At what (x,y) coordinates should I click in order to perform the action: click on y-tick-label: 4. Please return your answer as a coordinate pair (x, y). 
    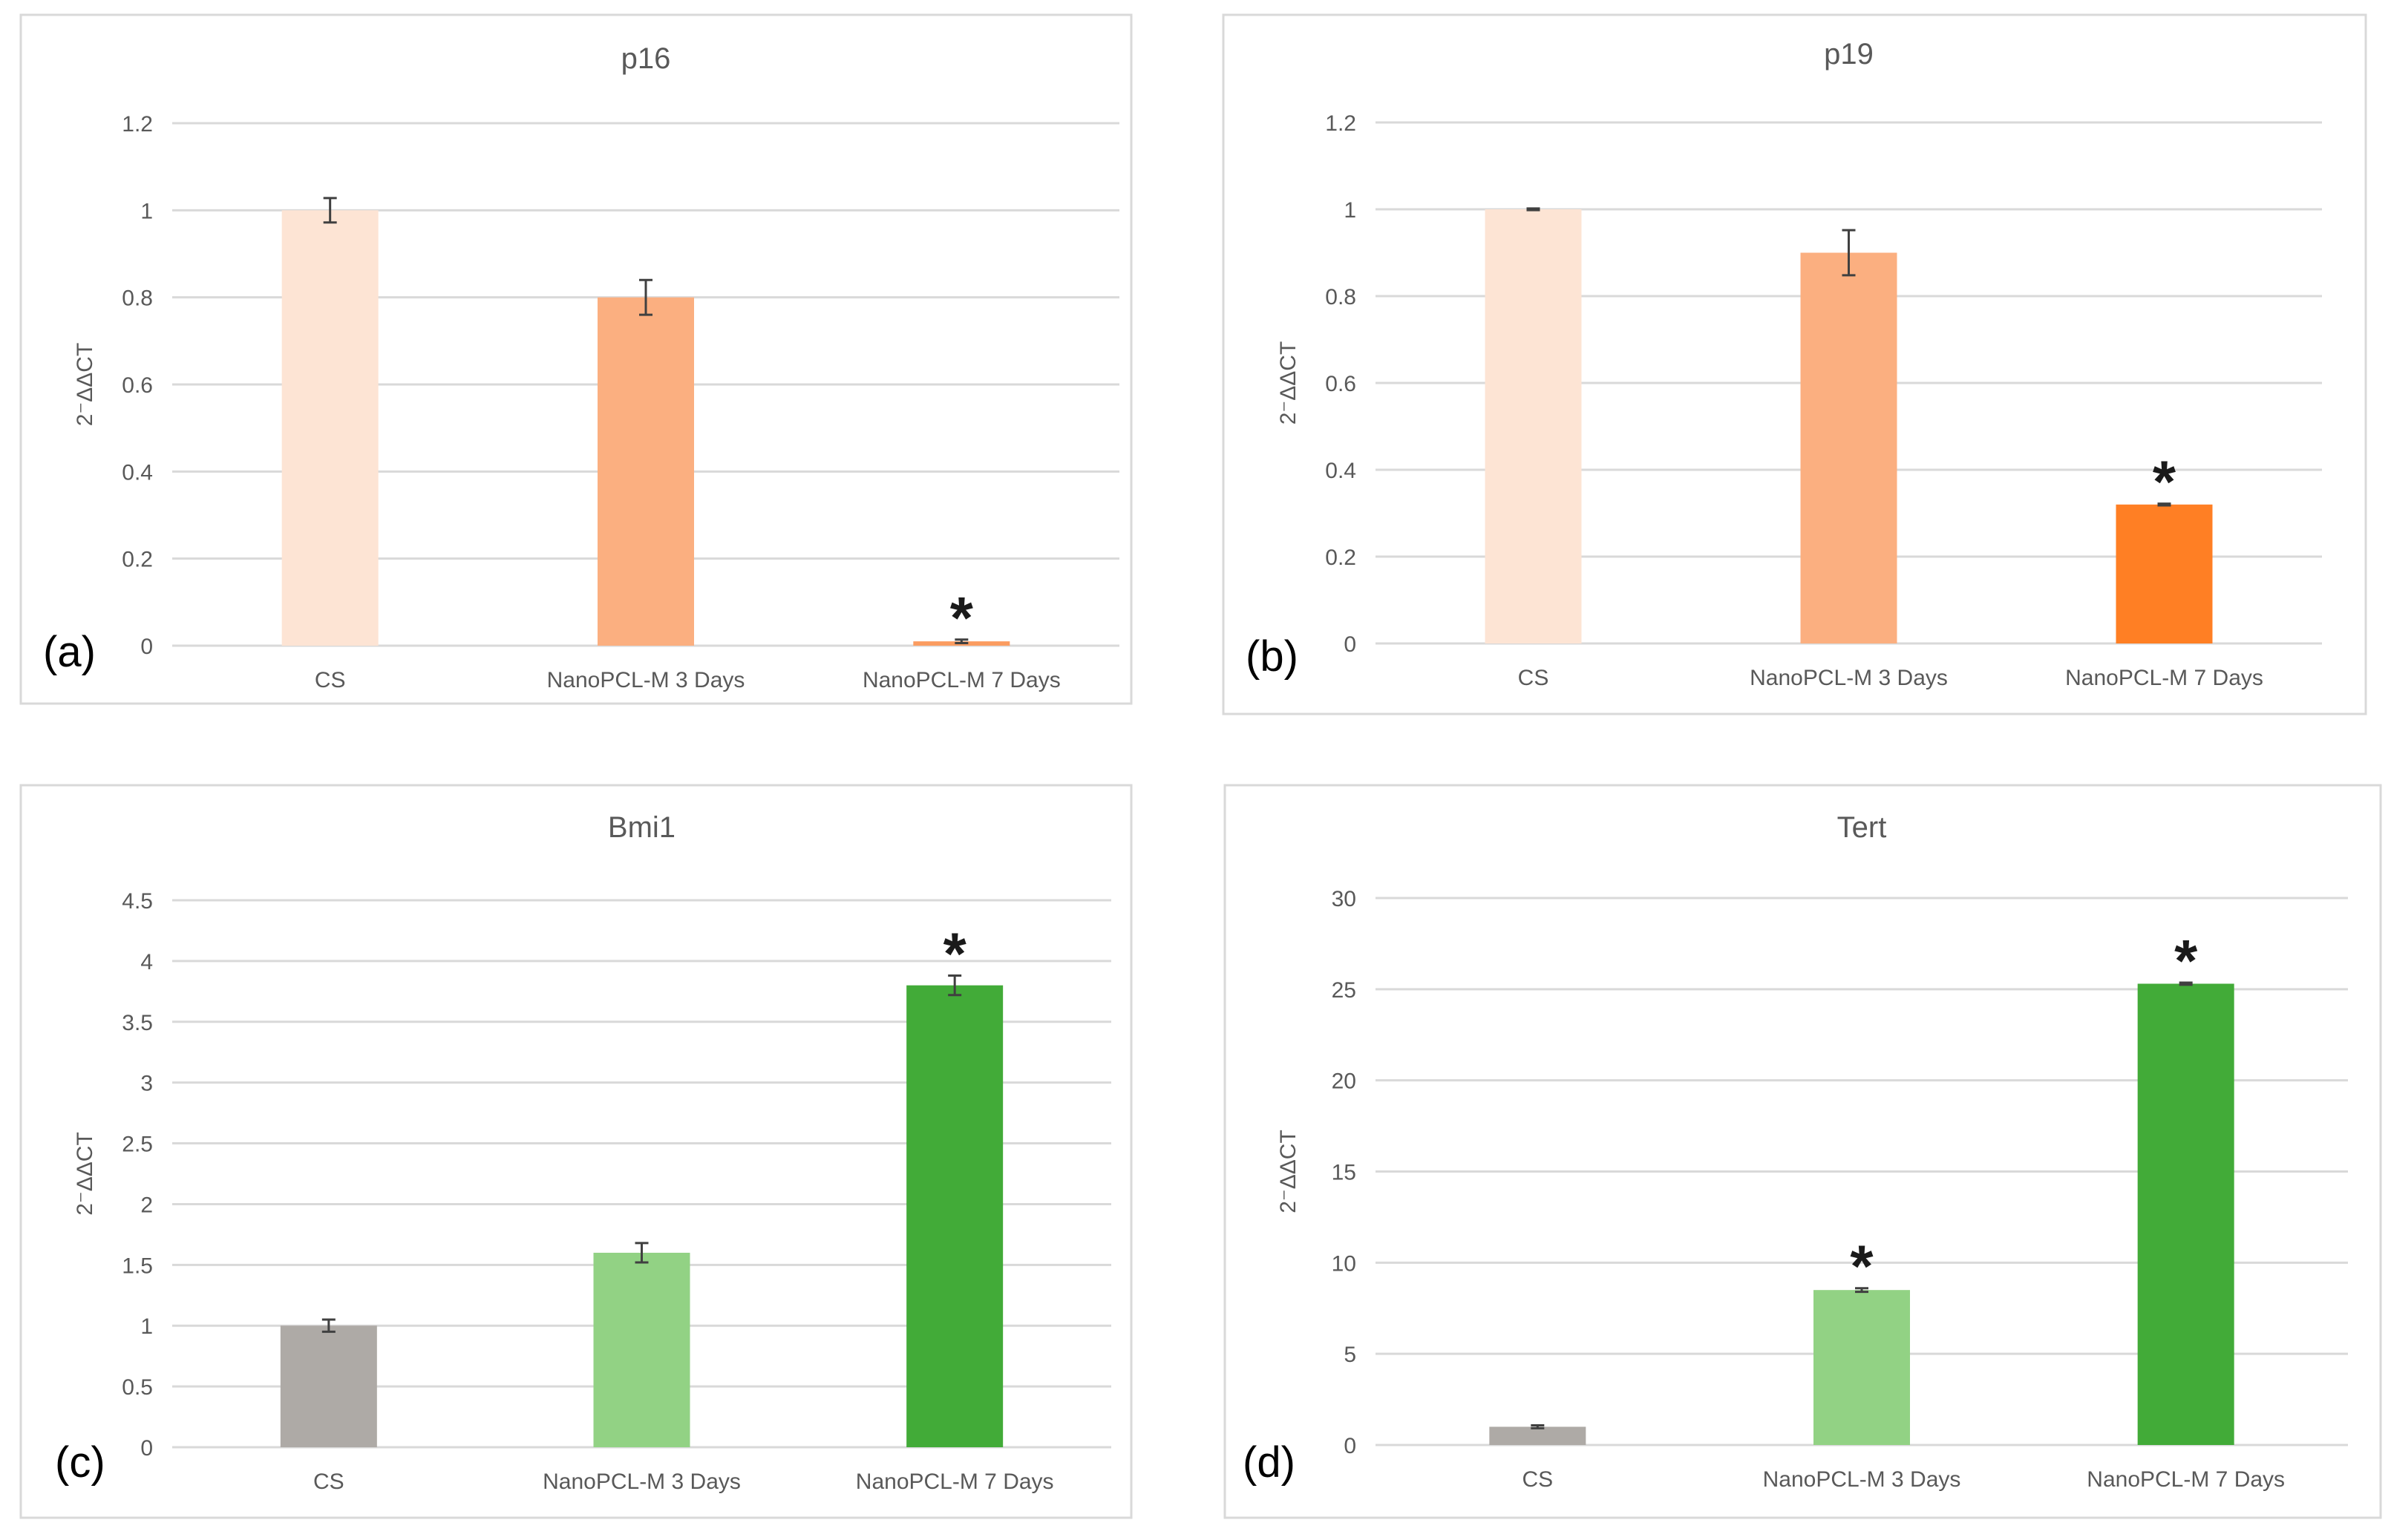
    Looking at the image, I should click on (146, 962).